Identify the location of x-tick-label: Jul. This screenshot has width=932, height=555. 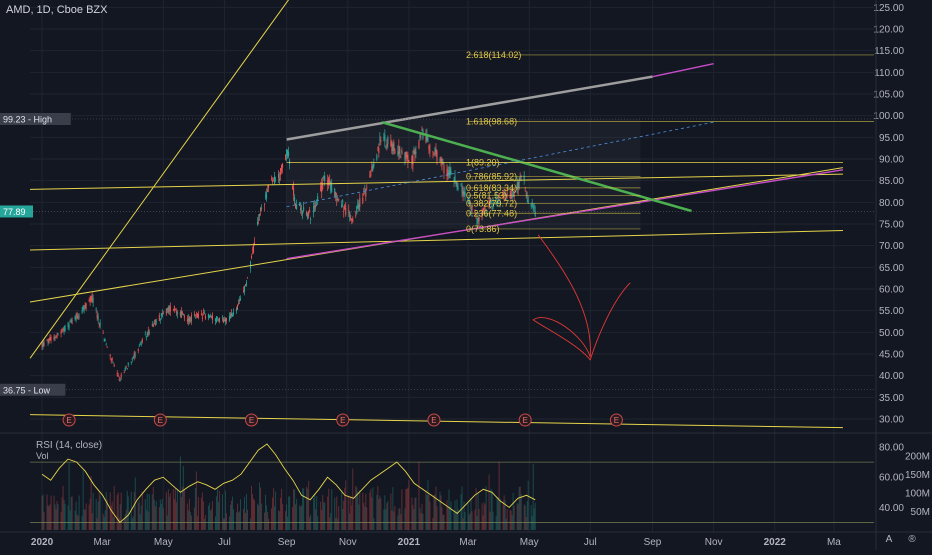
(590, 542).